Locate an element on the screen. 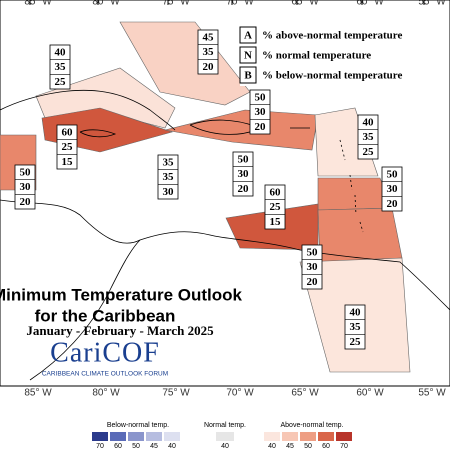 The image size is (450, 450). forecast-above: 35 is located at coordinates (169, 163).